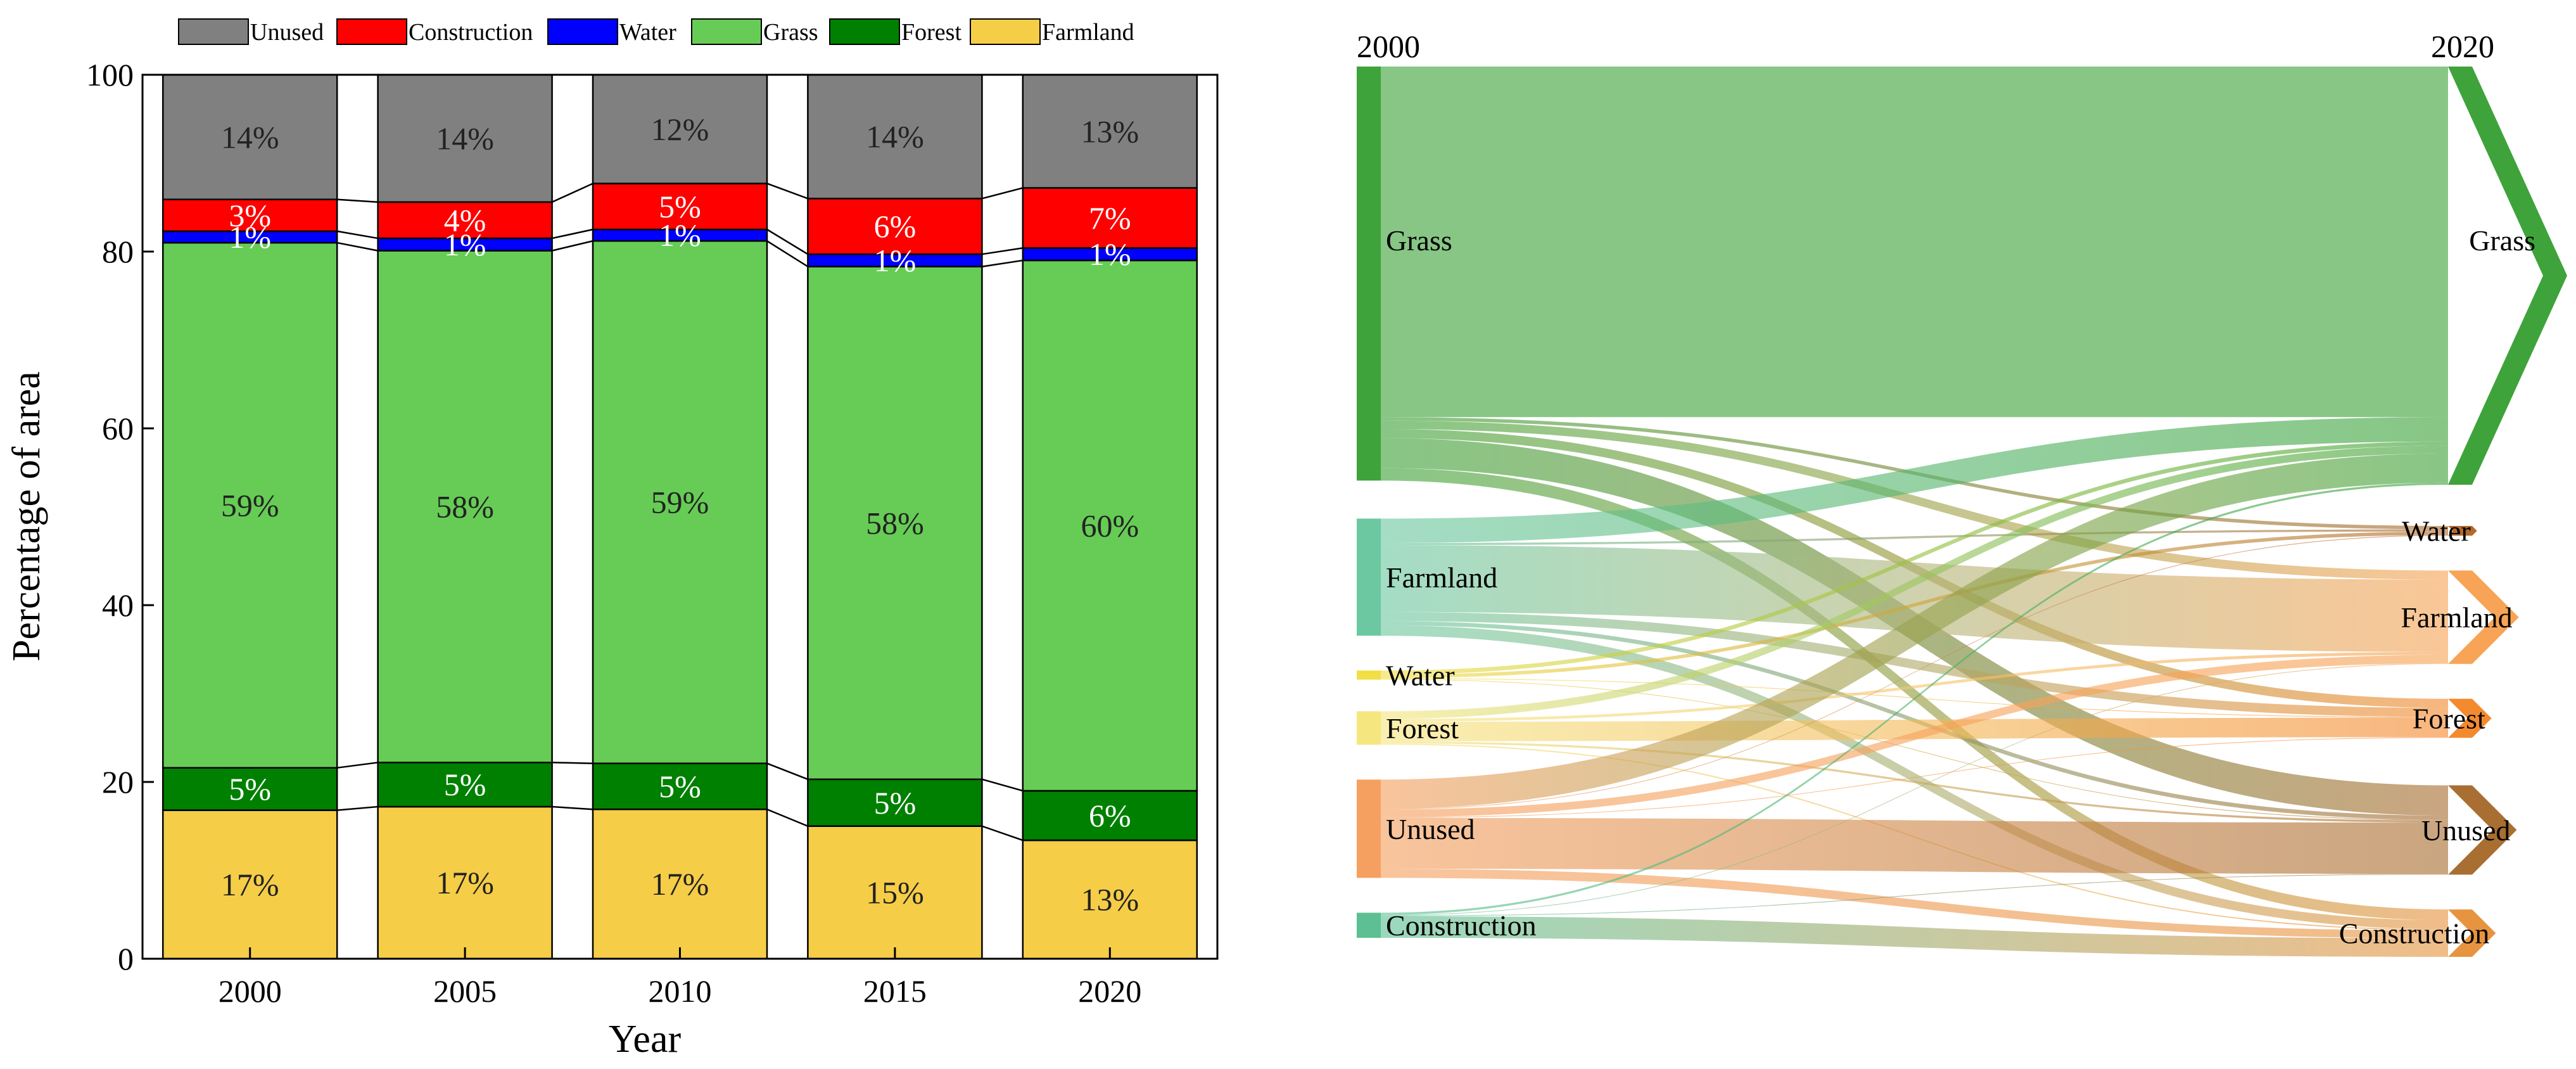  I want to click on flow-unused-to-grass, so click(1914, 631).